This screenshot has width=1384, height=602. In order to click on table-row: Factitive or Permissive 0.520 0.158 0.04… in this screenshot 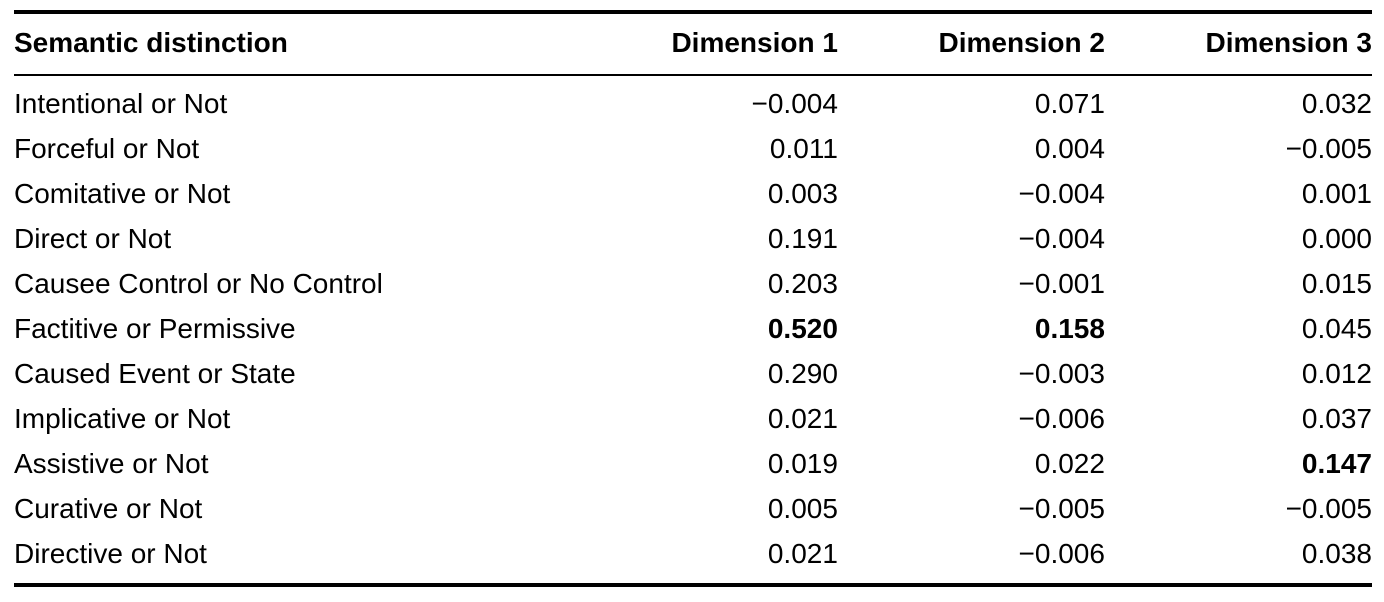, I will do `click(693, 329)`.